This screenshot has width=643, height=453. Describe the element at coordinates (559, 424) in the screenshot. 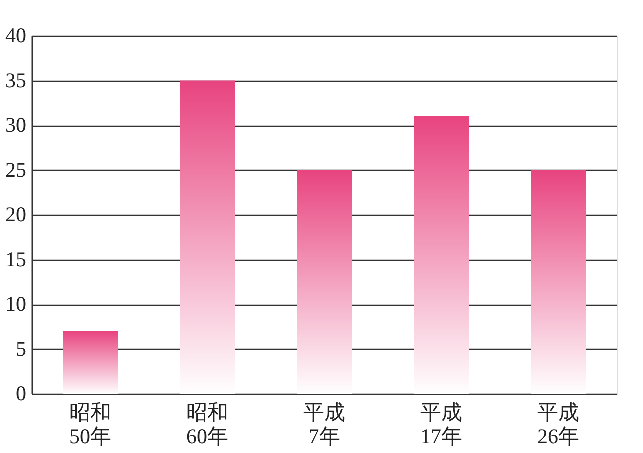

I see `x-tick-label: 平成 26年` at that location.